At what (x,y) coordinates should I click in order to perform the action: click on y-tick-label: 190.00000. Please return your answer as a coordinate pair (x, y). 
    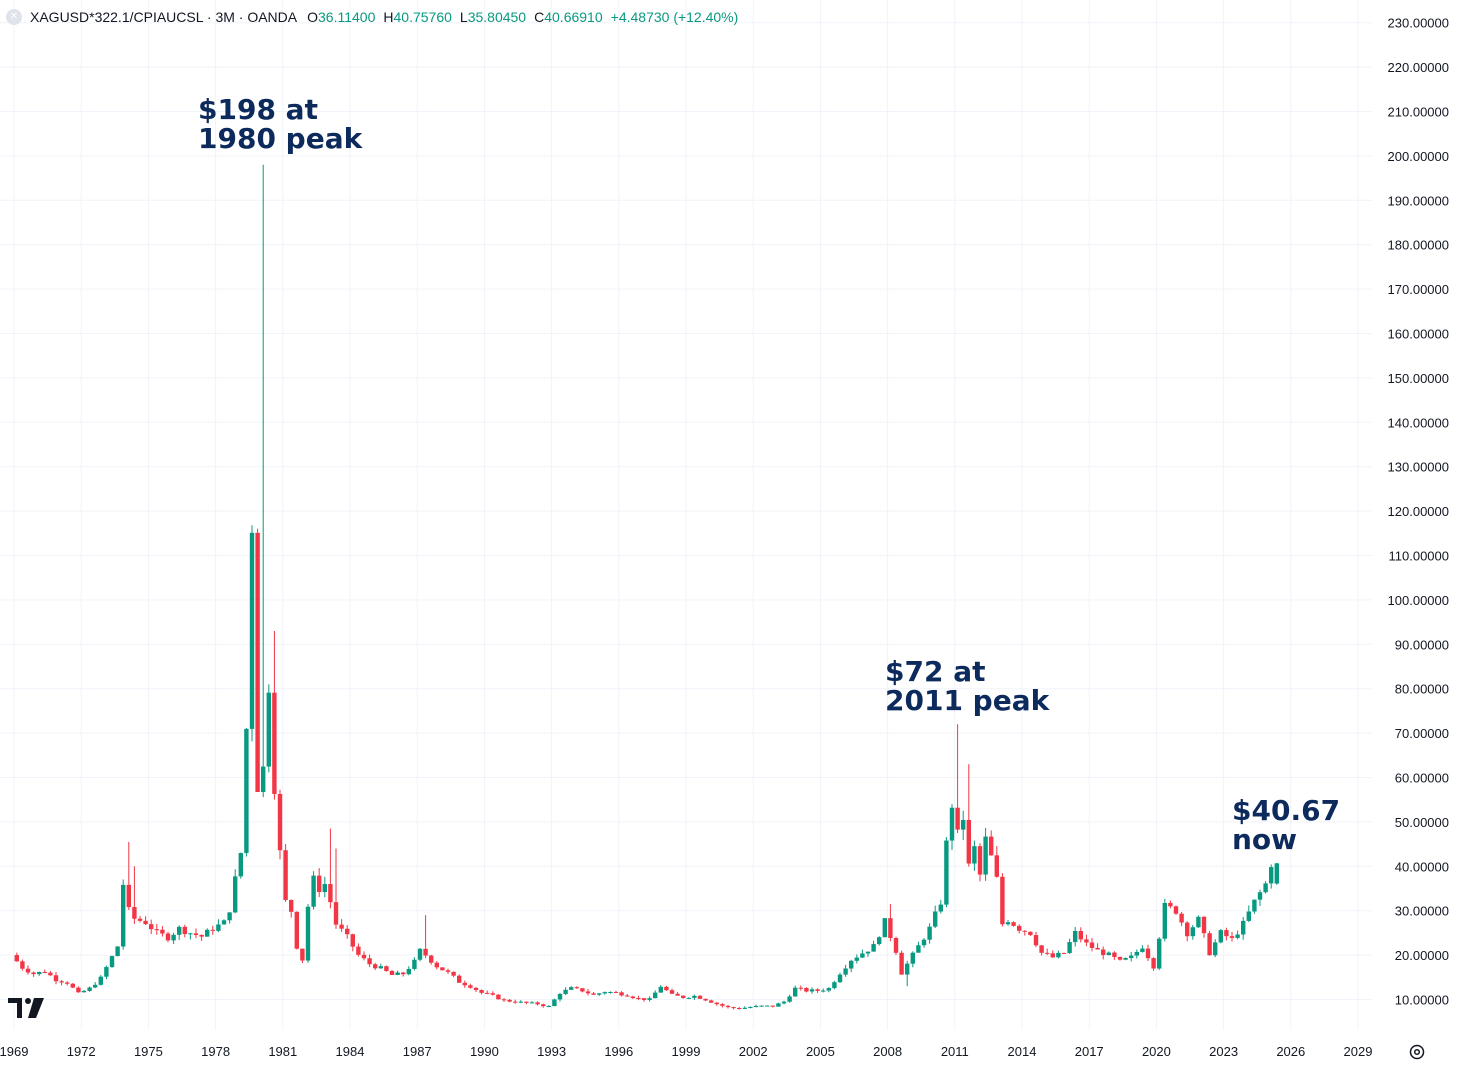
    Looking at the image, I should click on (1418, 200).